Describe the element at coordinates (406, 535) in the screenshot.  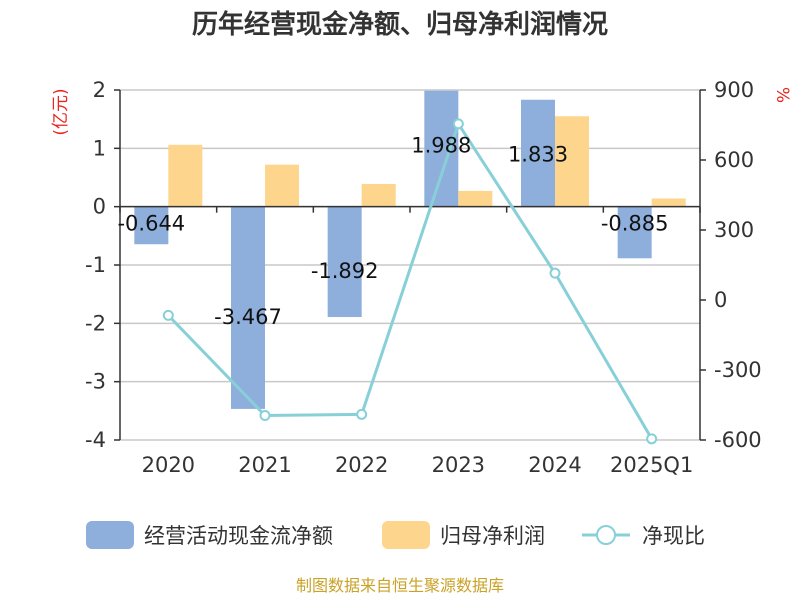
I see `legend-swatch-profit` at that location.